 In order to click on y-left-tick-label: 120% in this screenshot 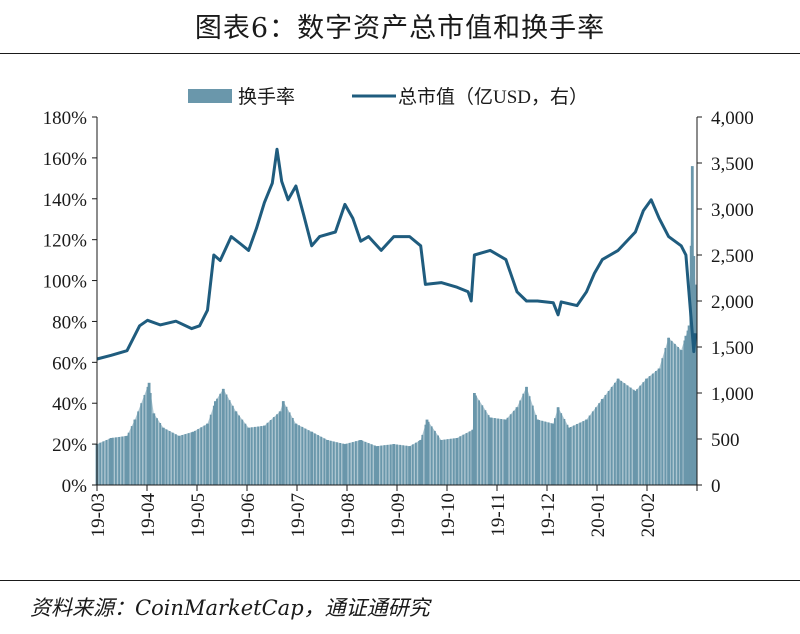, I will do `click(65, 241)`.